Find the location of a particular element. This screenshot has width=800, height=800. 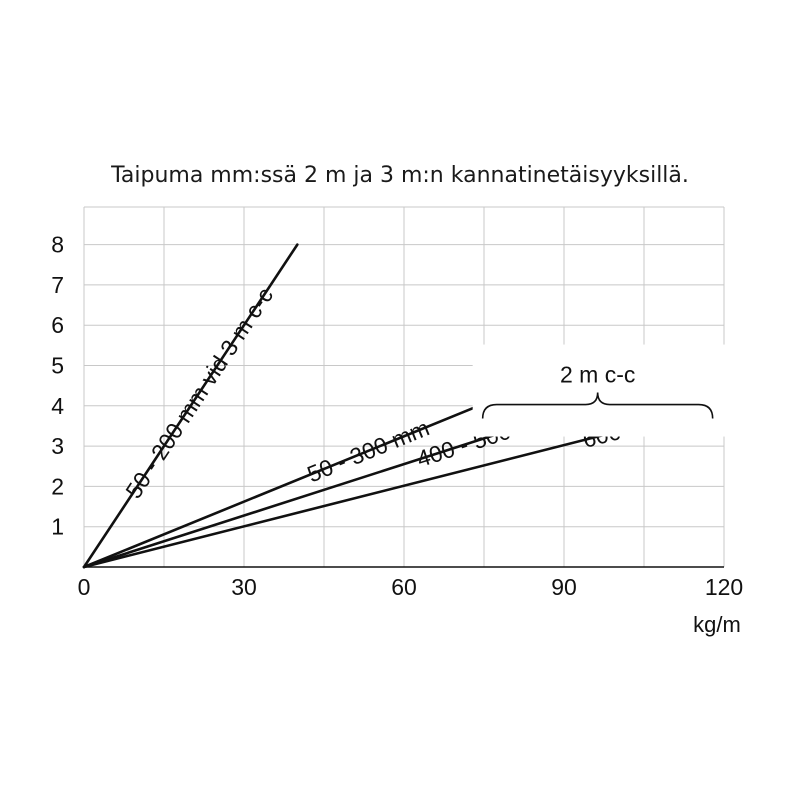

x-tick-label: 0 is located at coordinates (84, 587).